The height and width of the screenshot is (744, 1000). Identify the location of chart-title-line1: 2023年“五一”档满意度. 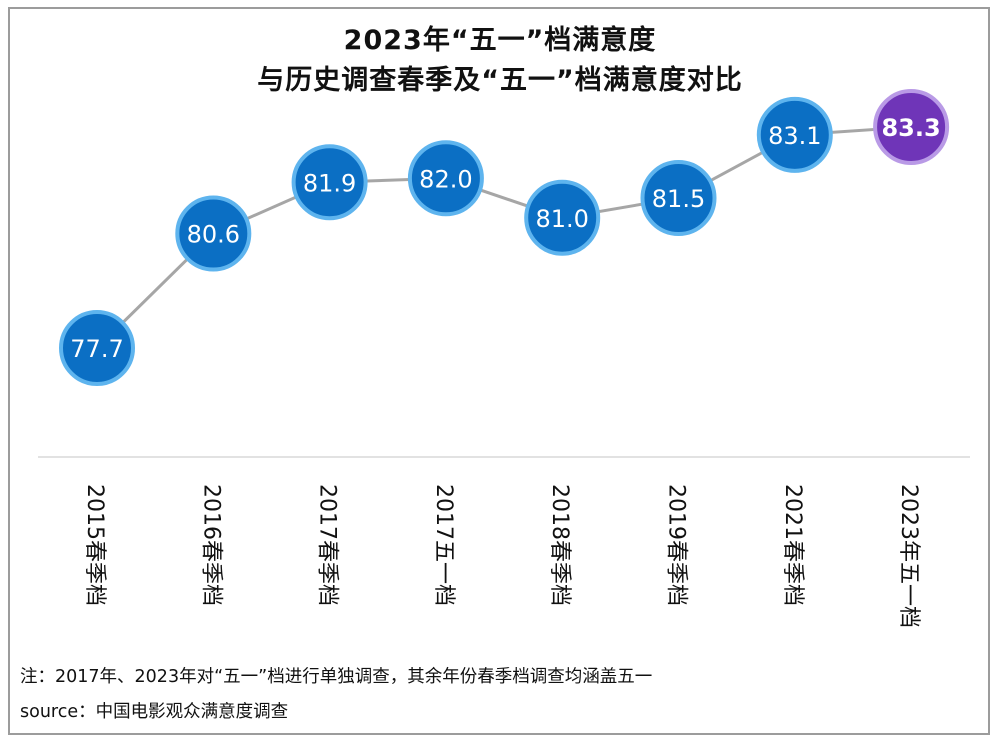
(500, 40).